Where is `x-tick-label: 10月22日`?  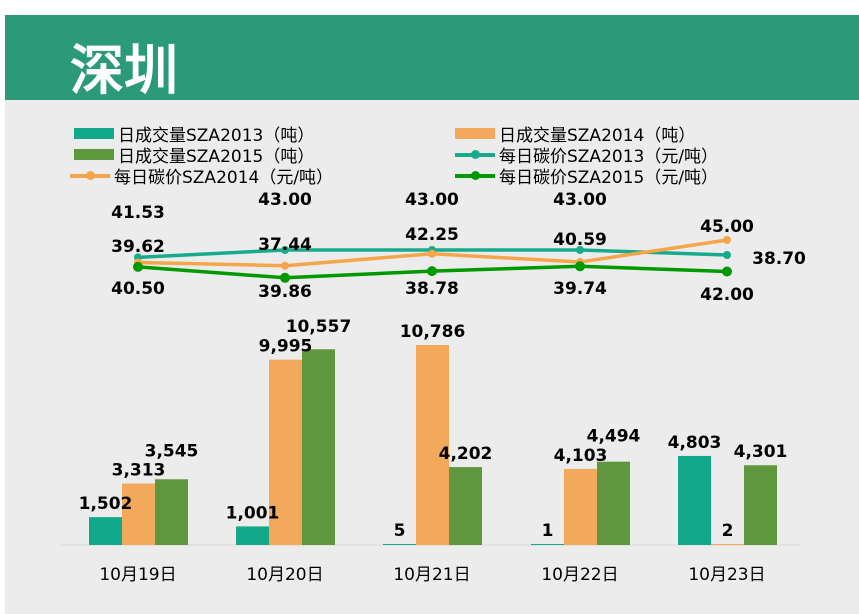
x-tick-label: 10月22日 is located at coordinates (579, 575).